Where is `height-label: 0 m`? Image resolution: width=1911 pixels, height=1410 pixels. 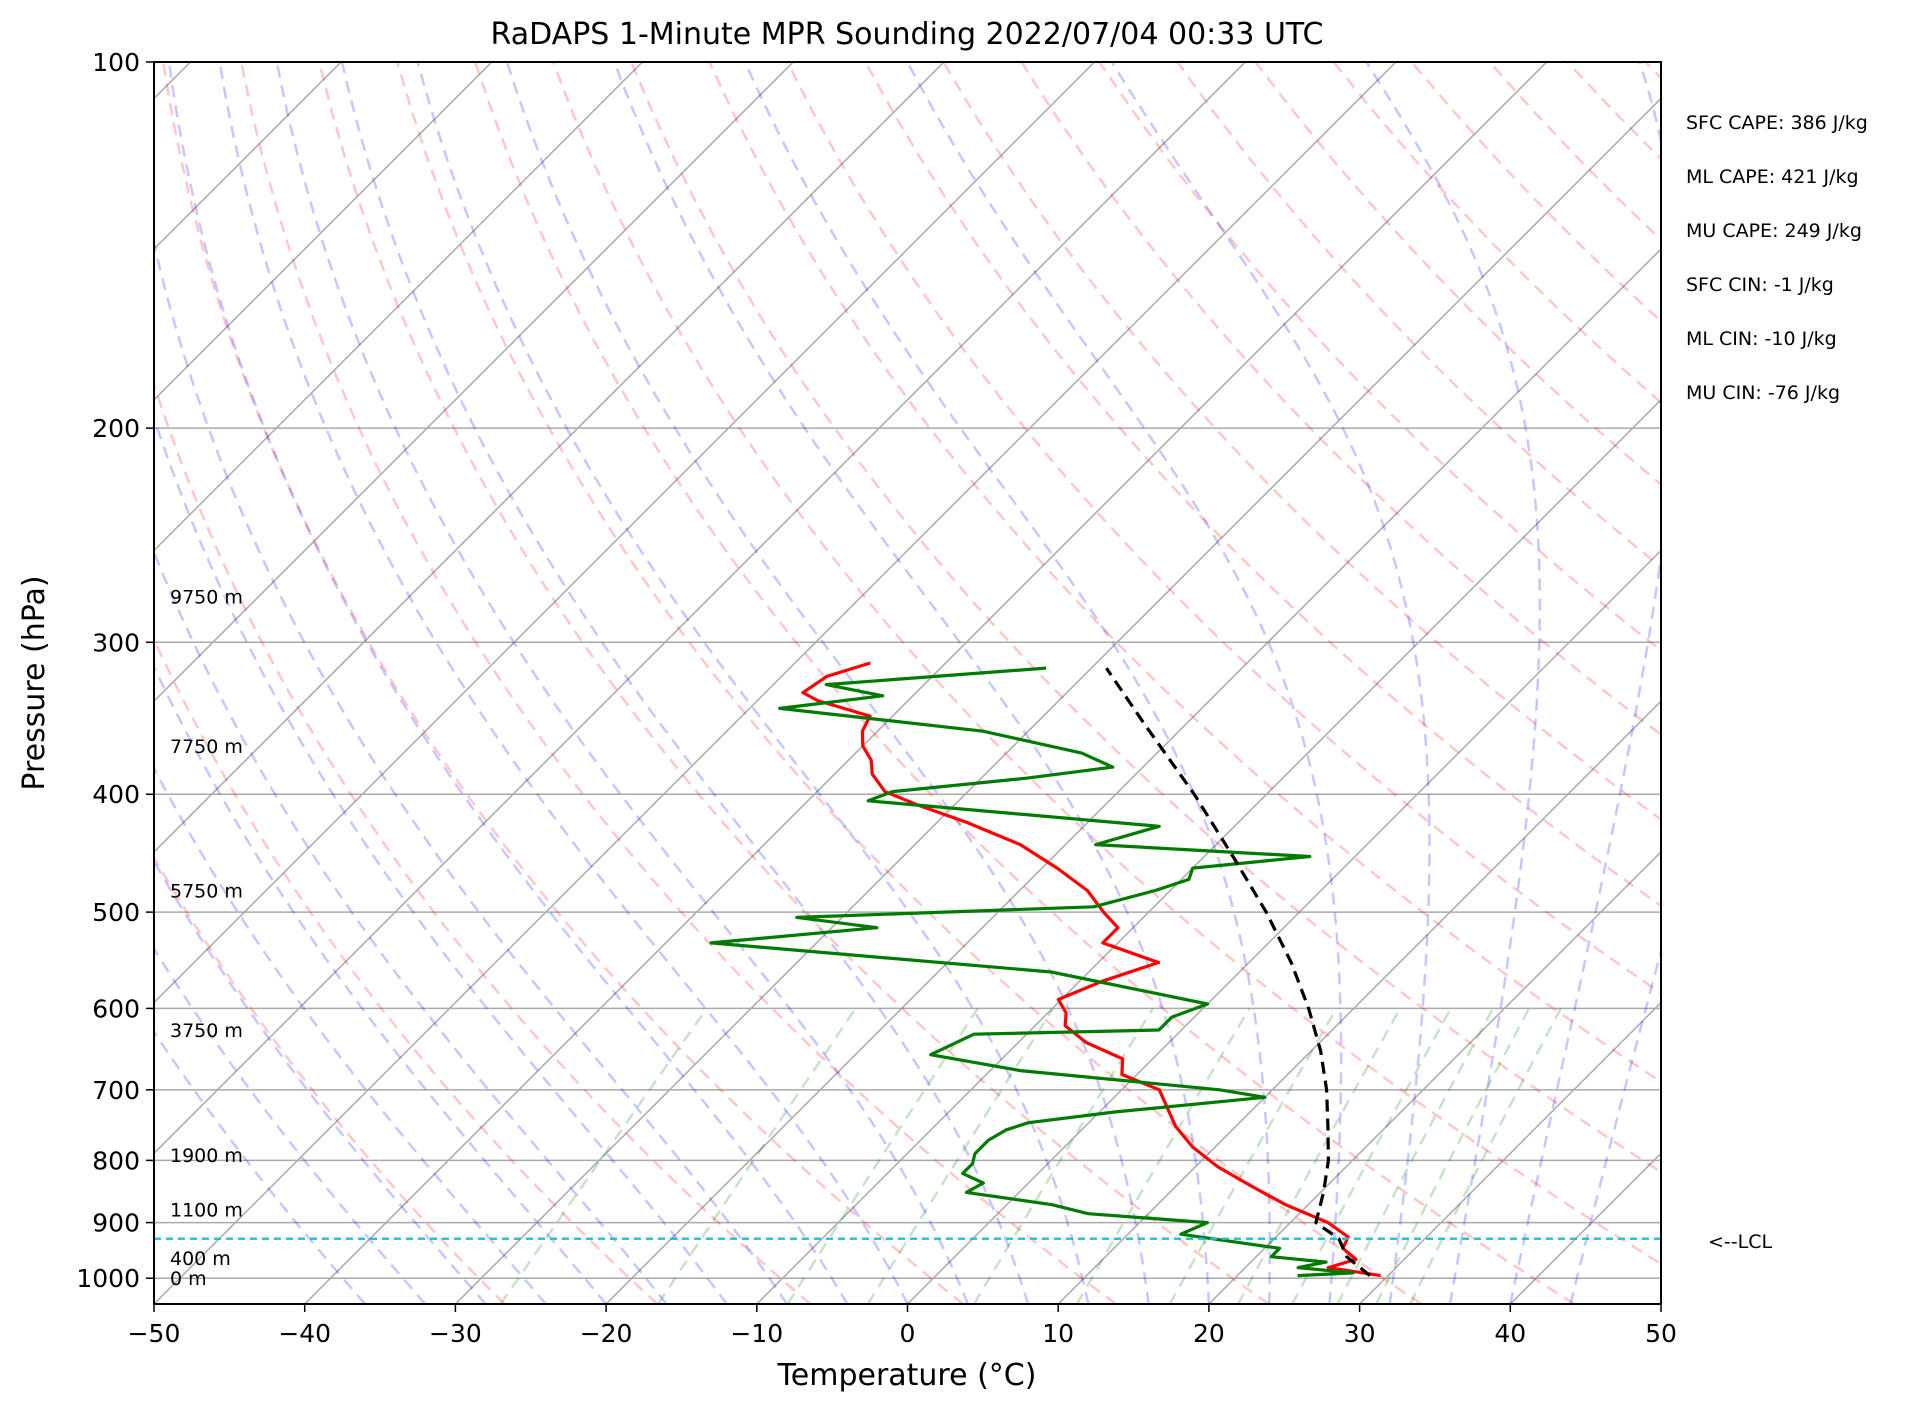
height-label: 0 m is located at coordinates (188, 1279).